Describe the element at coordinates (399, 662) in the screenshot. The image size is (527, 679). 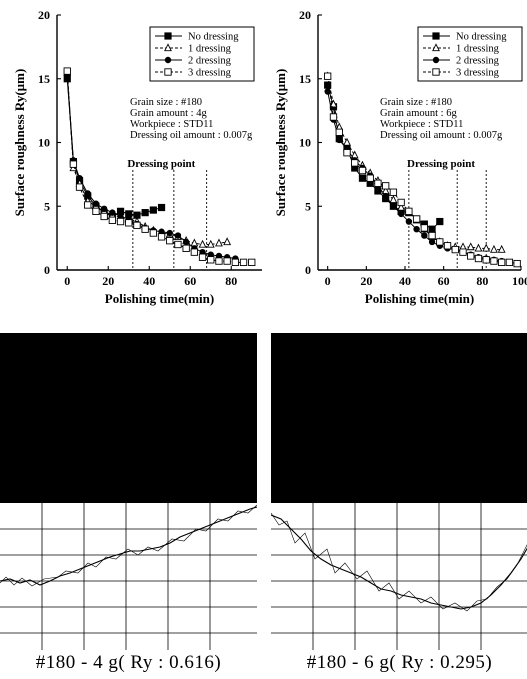
I see `caption-6g: #180 - 6 g( Ry : 0.295)` at that location.